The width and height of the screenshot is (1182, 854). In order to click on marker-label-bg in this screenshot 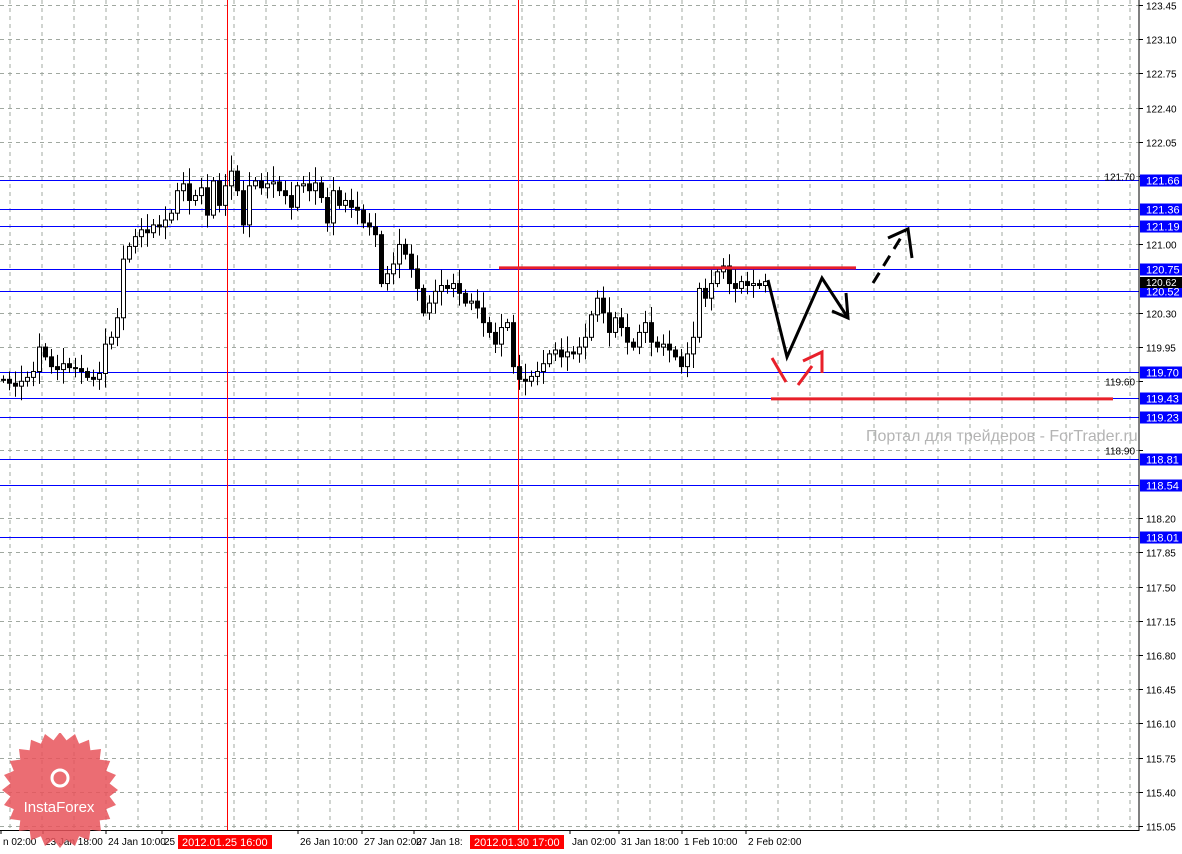, I will do `click(517, 842)`.